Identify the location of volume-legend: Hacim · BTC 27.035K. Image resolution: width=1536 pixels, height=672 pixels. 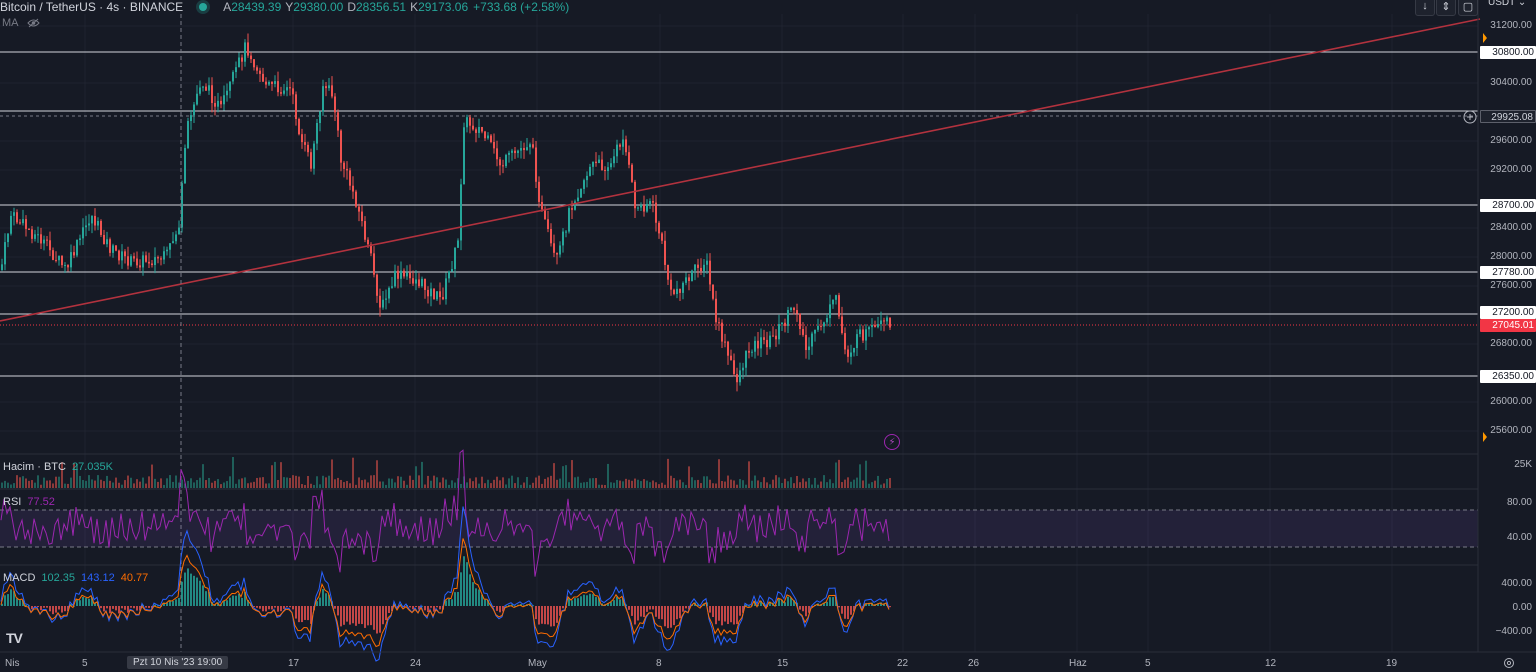
(58, 467).